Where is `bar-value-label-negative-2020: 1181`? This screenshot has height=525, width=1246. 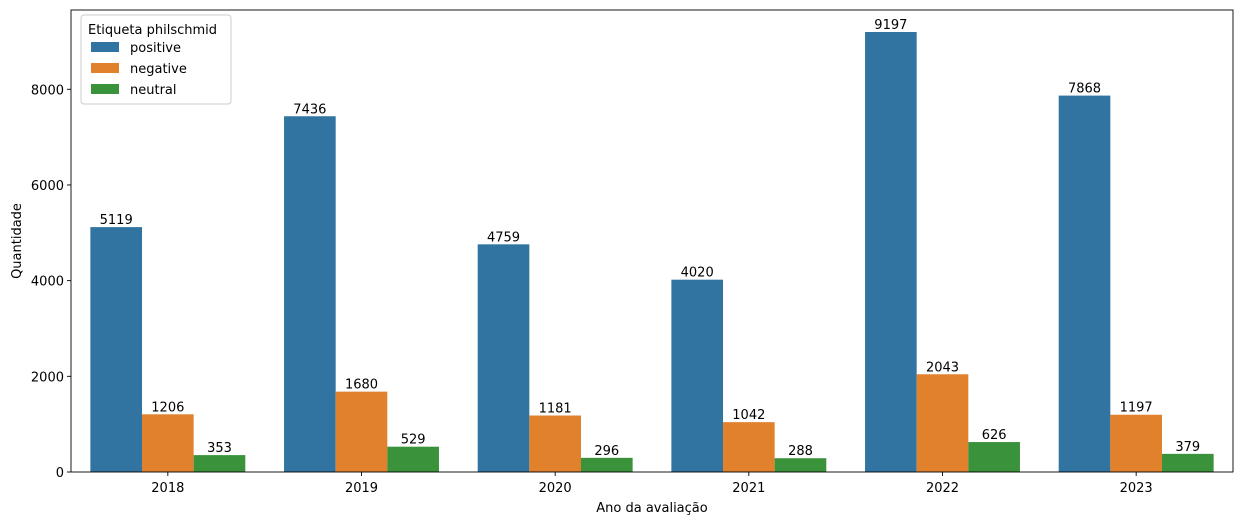
bar-value-label-negative-2020: 1181 is located at coordinates (555, 408).